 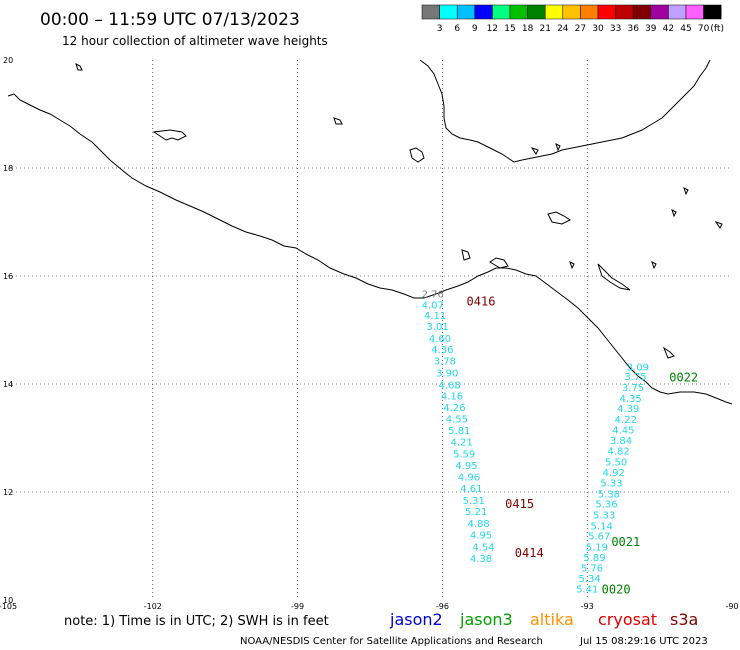 I want to click on lon-tick-label: -93, so click(x=587, y=606).